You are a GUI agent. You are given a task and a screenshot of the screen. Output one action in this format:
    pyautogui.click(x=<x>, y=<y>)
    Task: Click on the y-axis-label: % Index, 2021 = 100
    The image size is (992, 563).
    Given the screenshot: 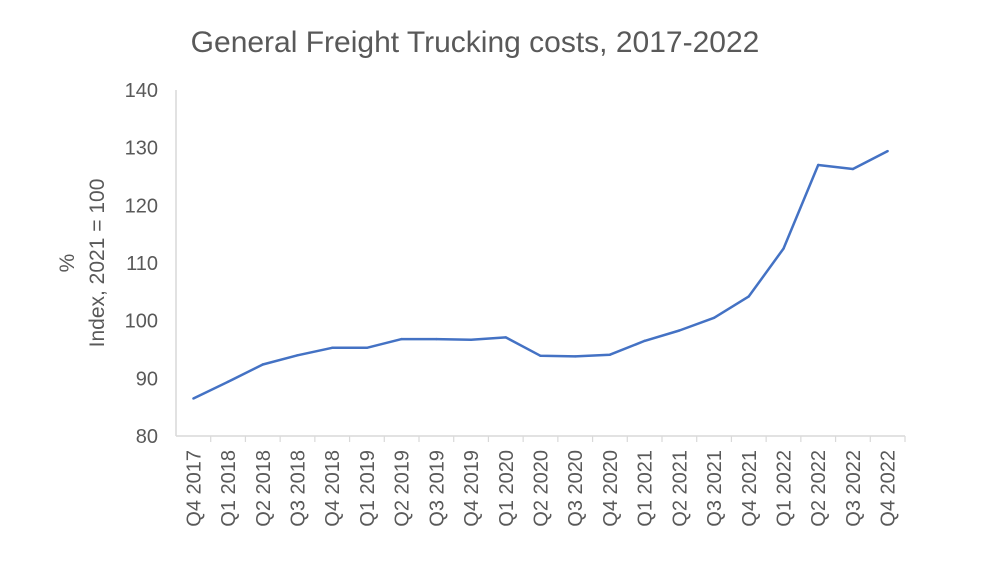 What is the action you would take?
    pyautogui.click(x=82, y=263)
    